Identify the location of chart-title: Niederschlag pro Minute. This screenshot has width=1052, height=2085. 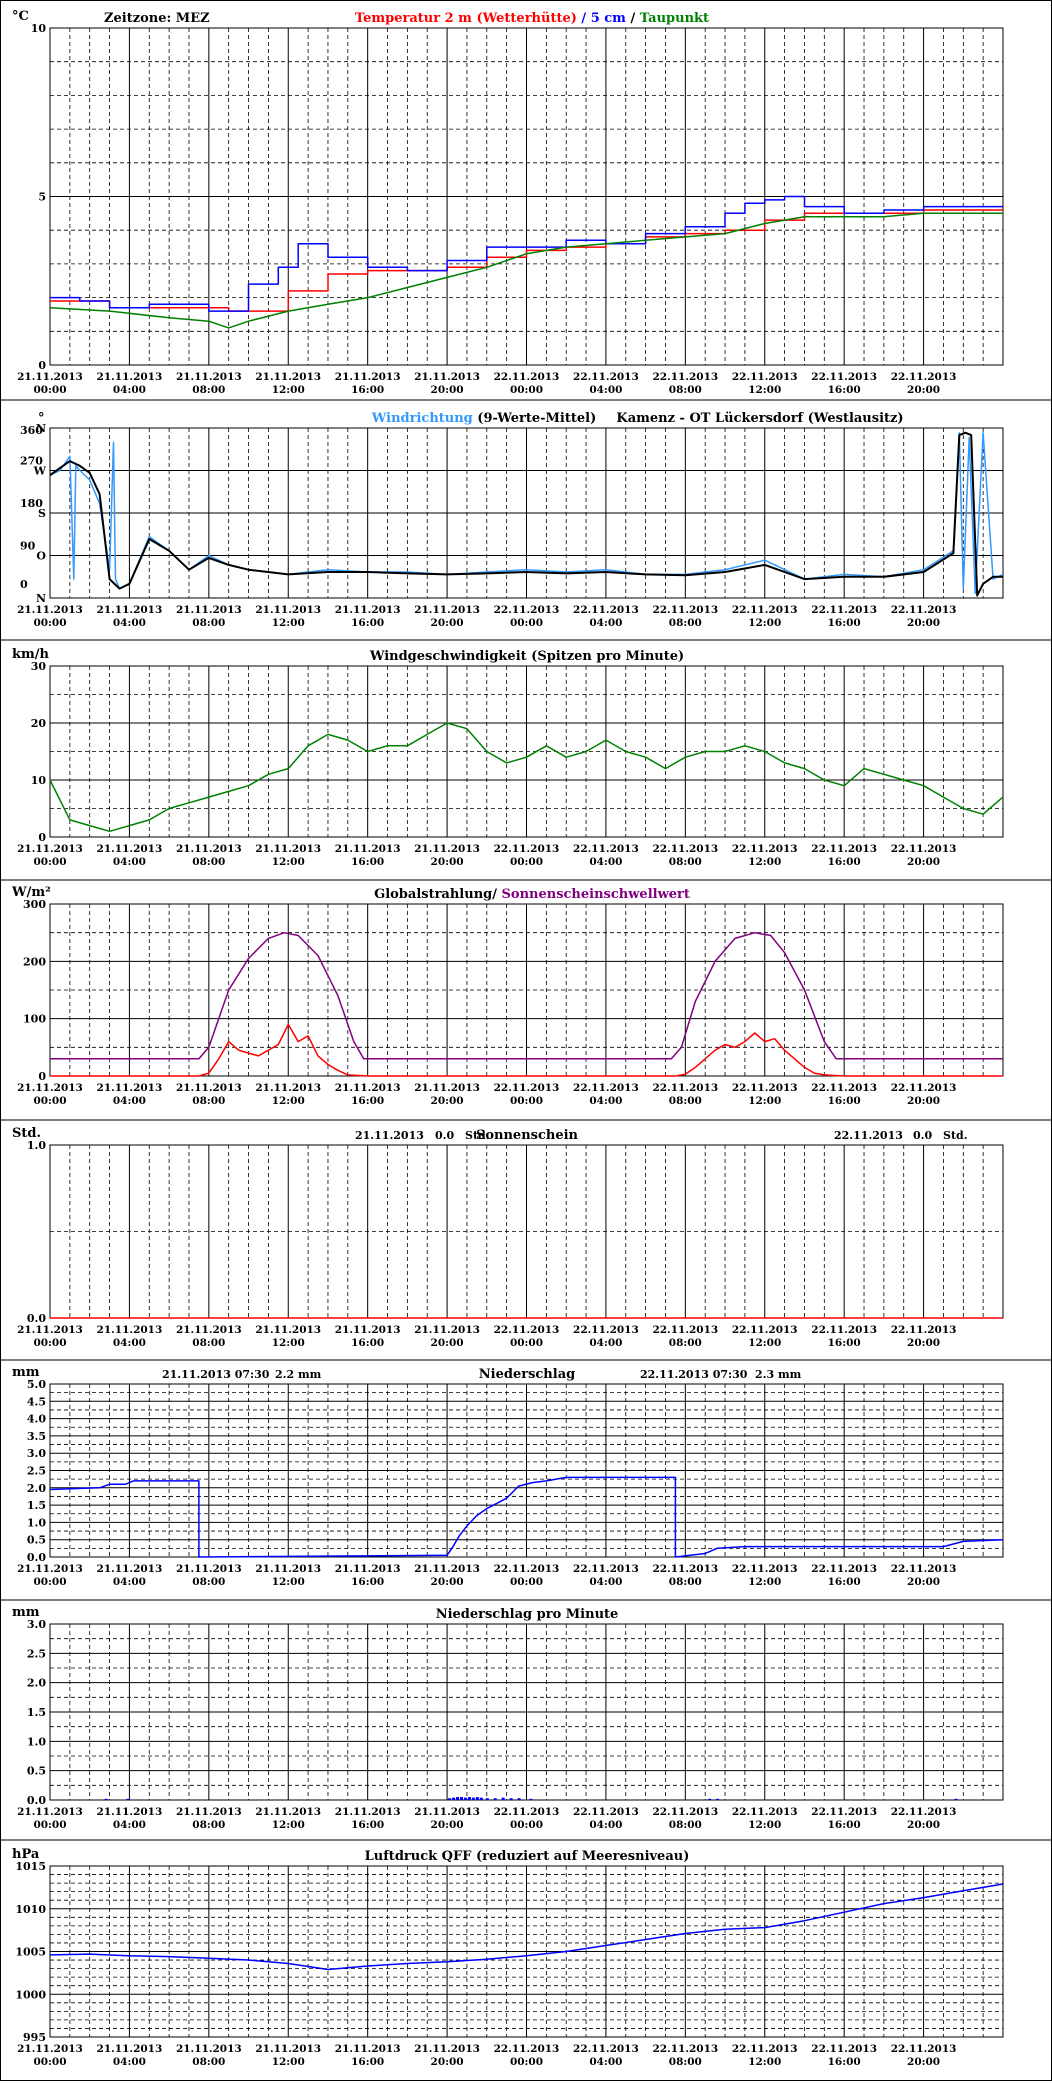
(527, 1614).